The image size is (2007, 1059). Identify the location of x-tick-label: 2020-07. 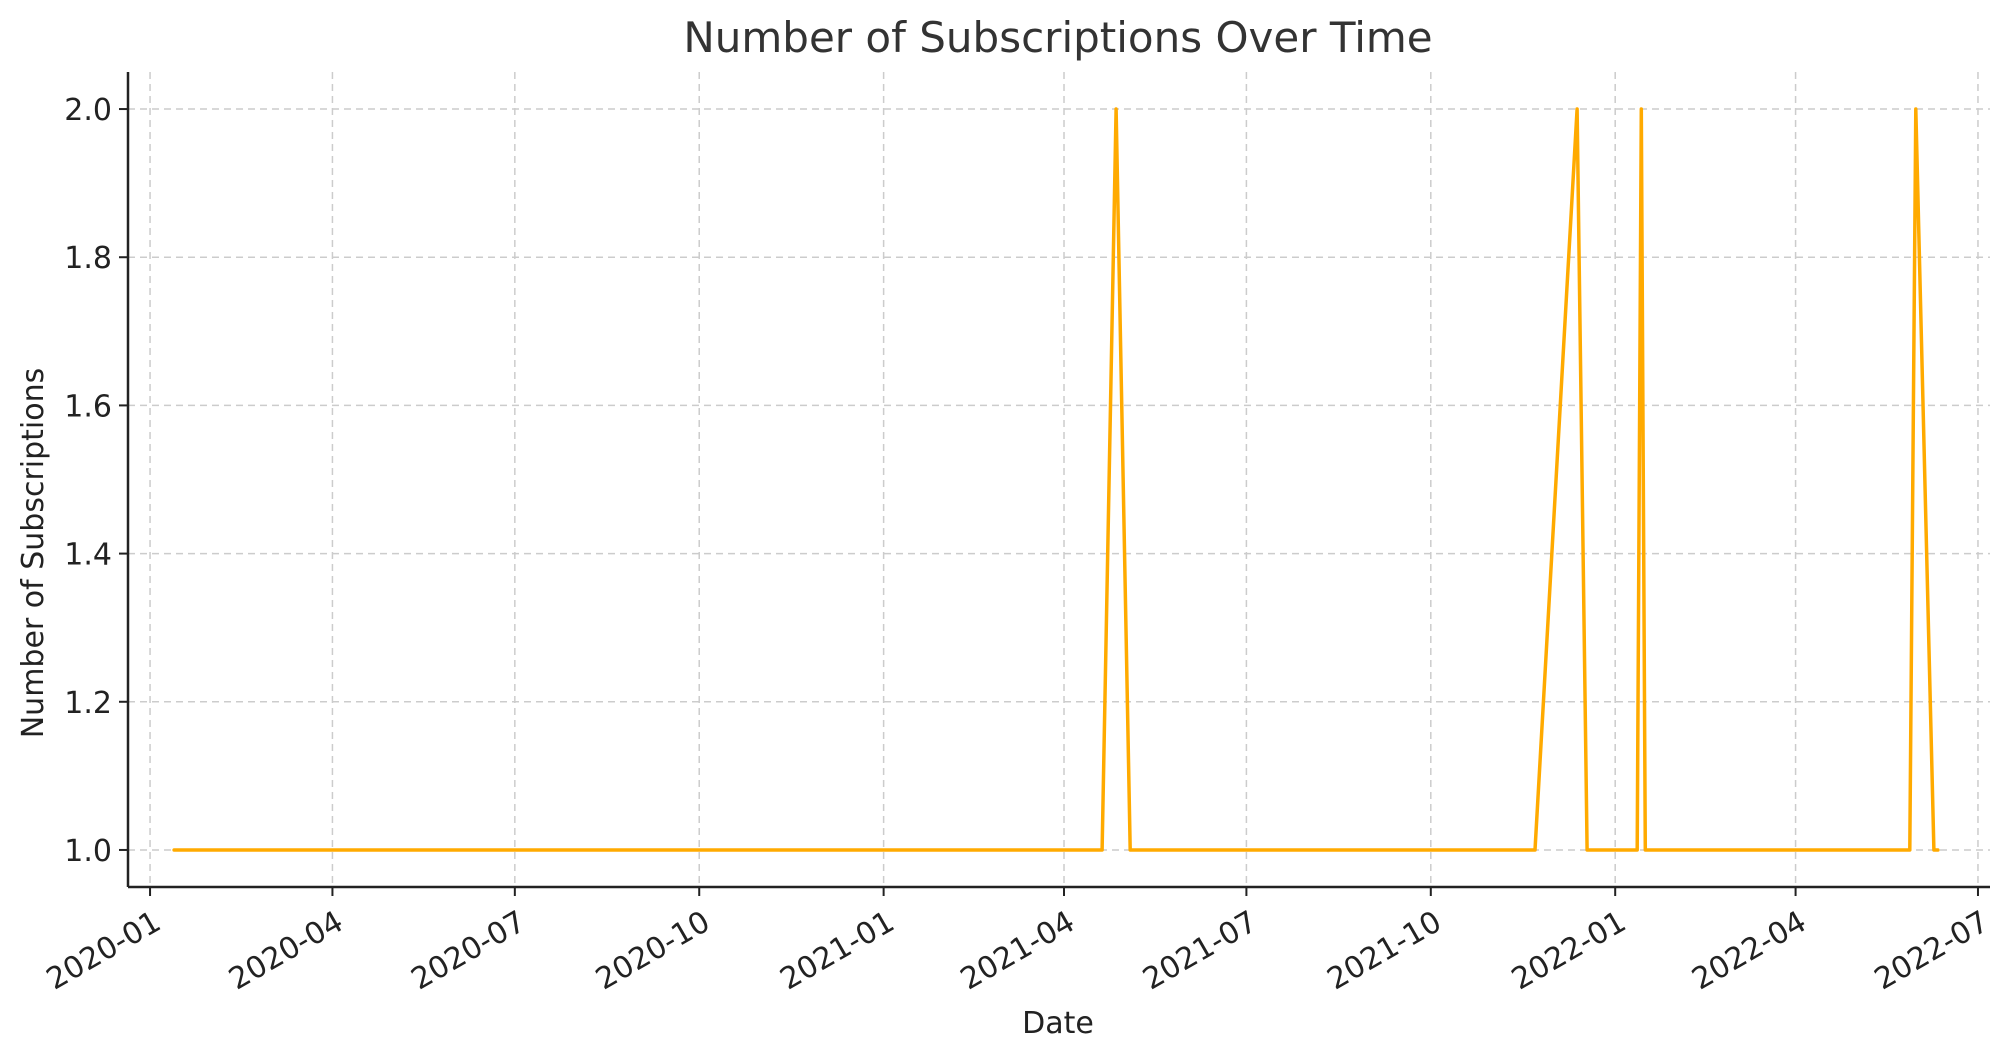
(469, 950).